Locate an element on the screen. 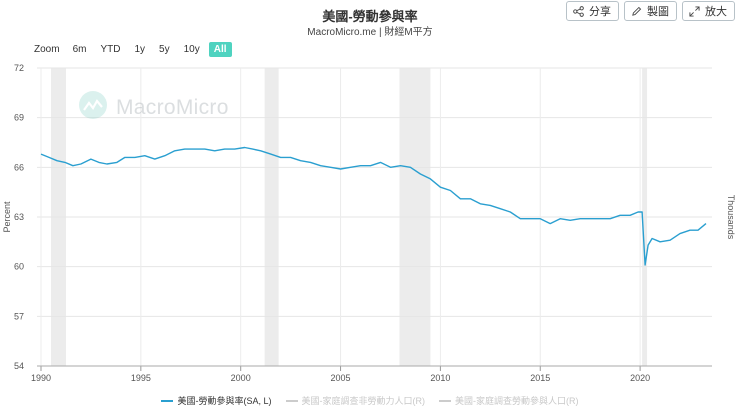 Image resolution: width=740 pixels, height=408 pixels. watermark-text: MacroMicro is located at coordinates (172, 107).